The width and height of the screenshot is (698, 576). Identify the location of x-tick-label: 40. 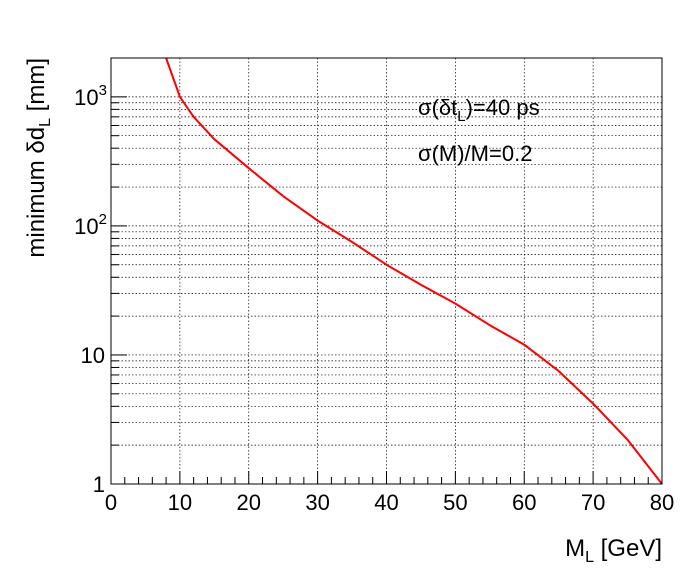
(386, 502).